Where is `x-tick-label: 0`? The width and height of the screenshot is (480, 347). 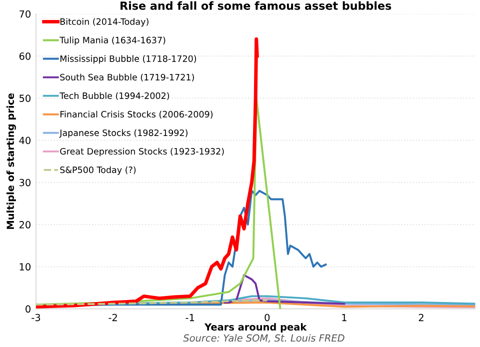
x-tick-label: 0 is located at coordinates (267, 318).